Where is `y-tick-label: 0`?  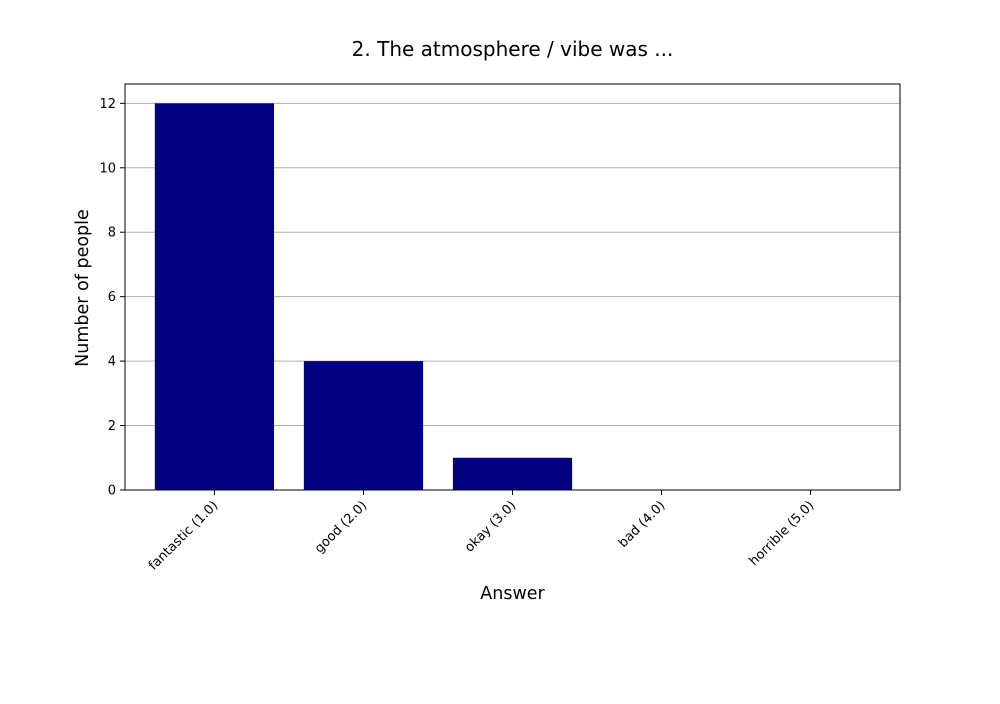
y-tick-label: 0 is located at coordinates (112, 491).